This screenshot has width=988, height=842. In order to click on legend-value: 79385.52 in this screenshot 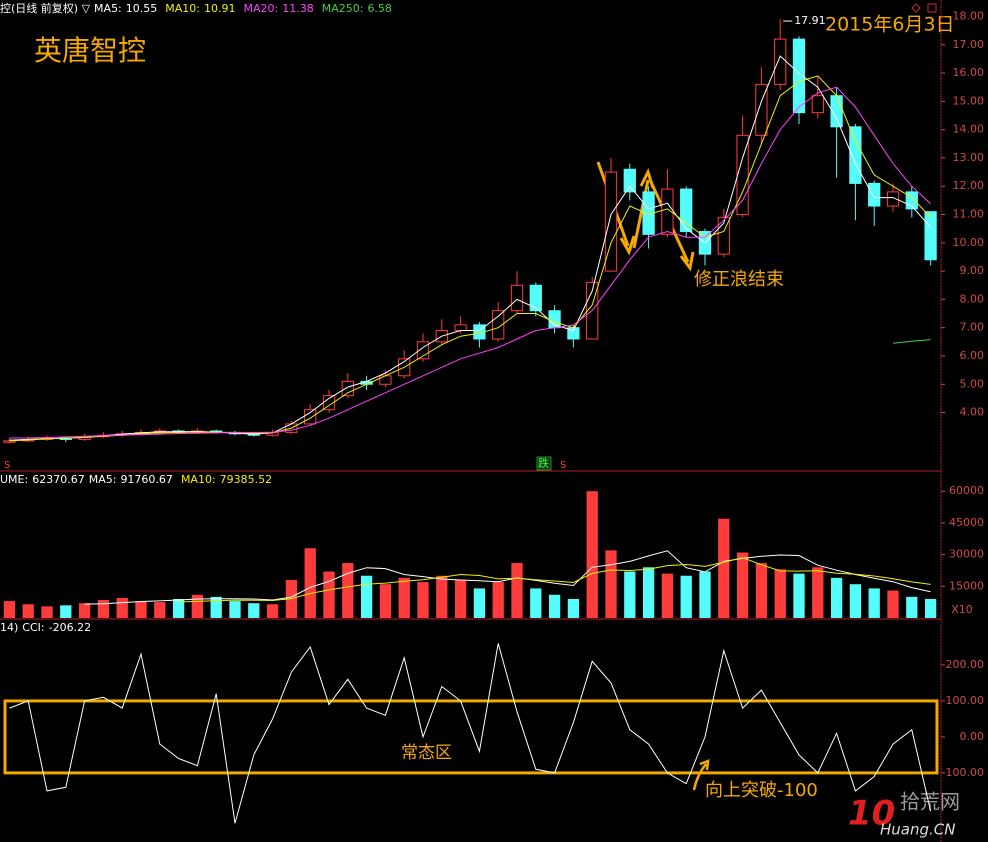, I will do `click(246, 479)`.